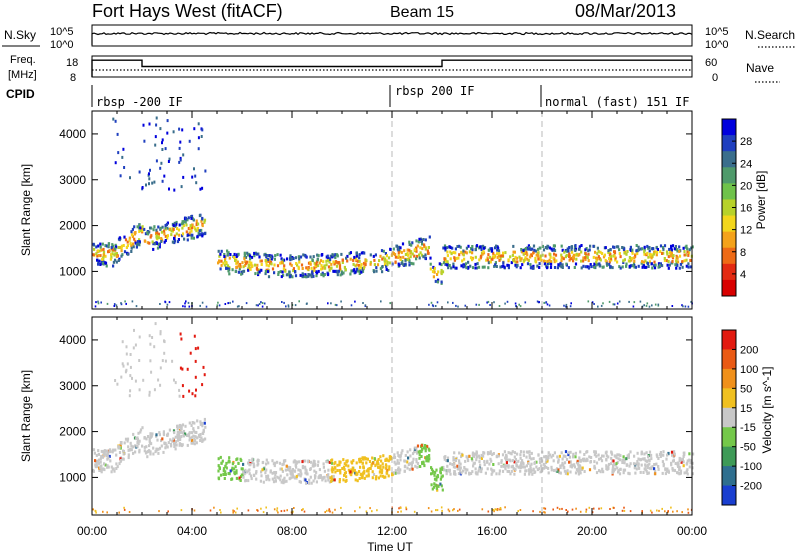 The height and width of the screenshot is (554, 800). Describe the element at coordinates (743, 275) in the screenshot. I see `colorbar-tick-label: 4` at that location.